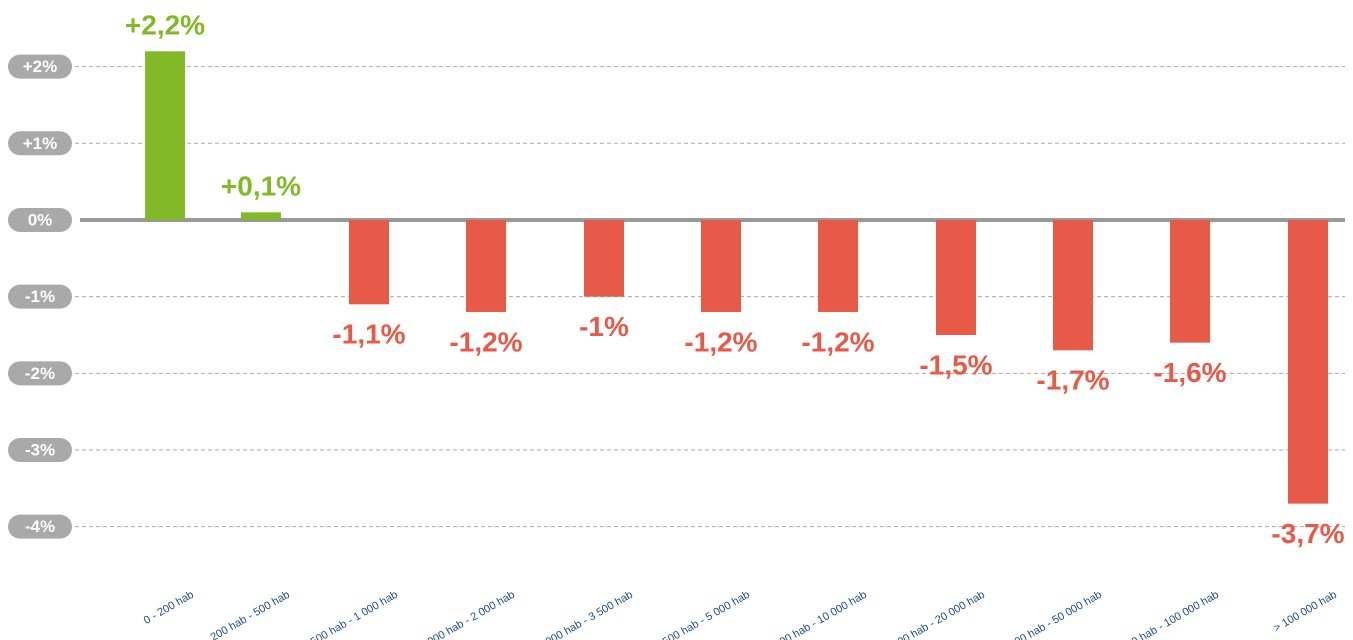 The height and width of the screenshot is (640, 1353). What do you see at coordinates (250, 614) in the screenshot?
I see `x-tick-label: 200 hab - 500 hab` at bounding box center [250, 614].